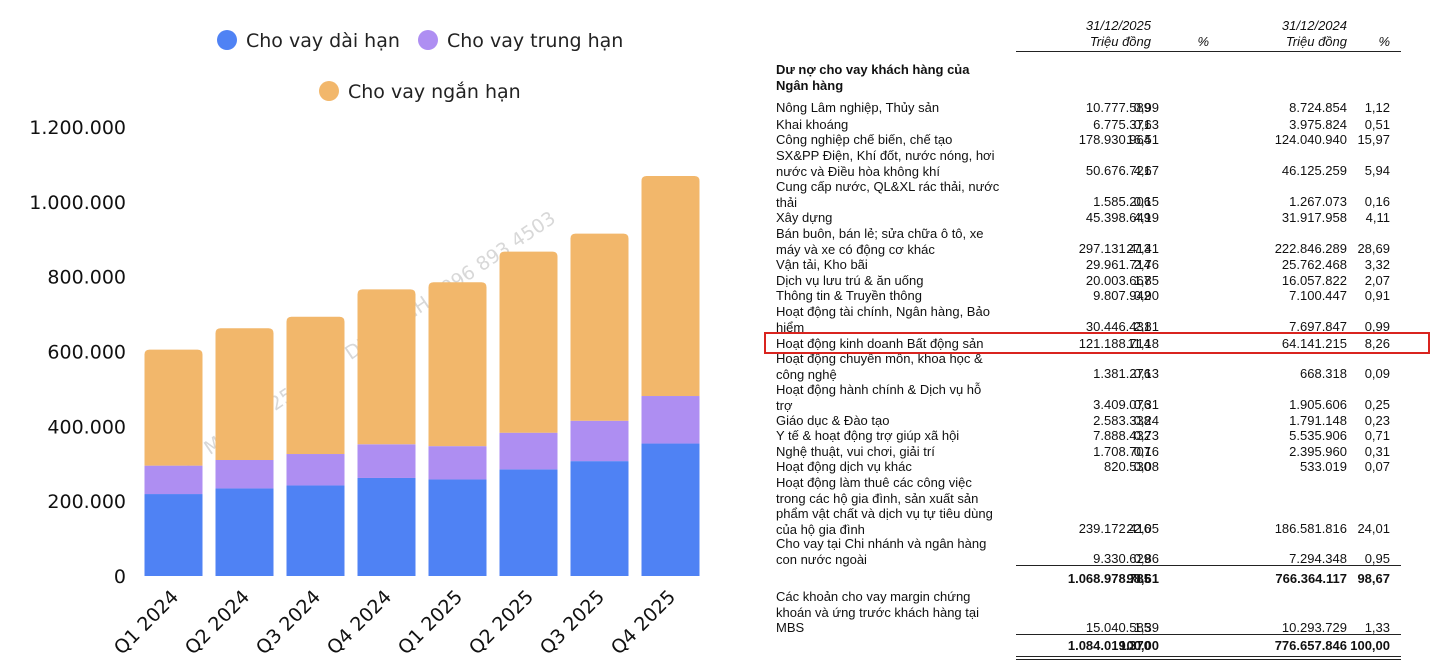  Describe the element at coordinates (1146, 170) in the screenshot. I see `row-pct-2025: 4,67` at that location.